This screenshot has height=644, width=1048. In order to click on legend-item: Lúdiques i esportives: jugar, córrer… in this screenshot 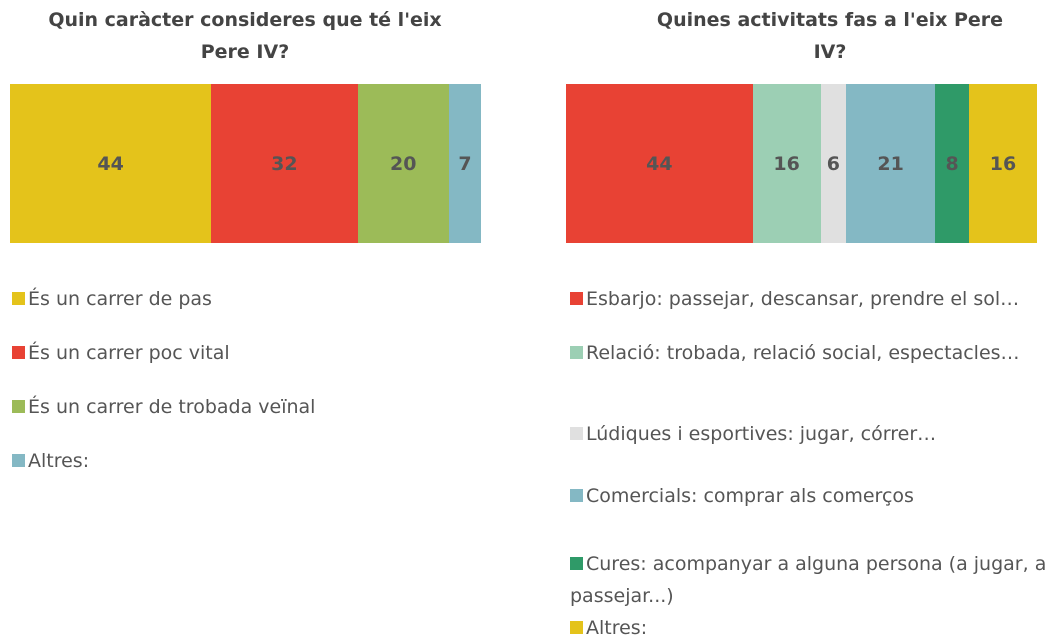, I will do `click(809, 434)`.